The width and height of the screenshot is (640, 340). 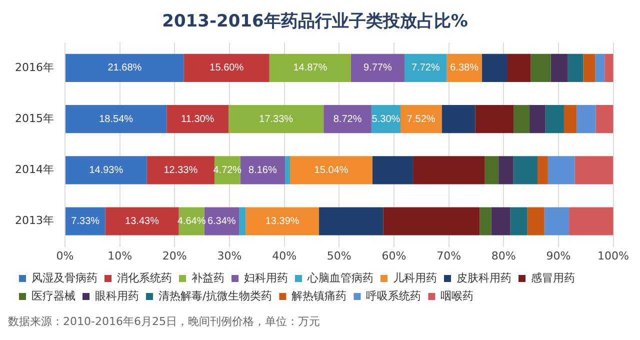 I want to click on data-label: 21.68%, so click(x=125, y=68).